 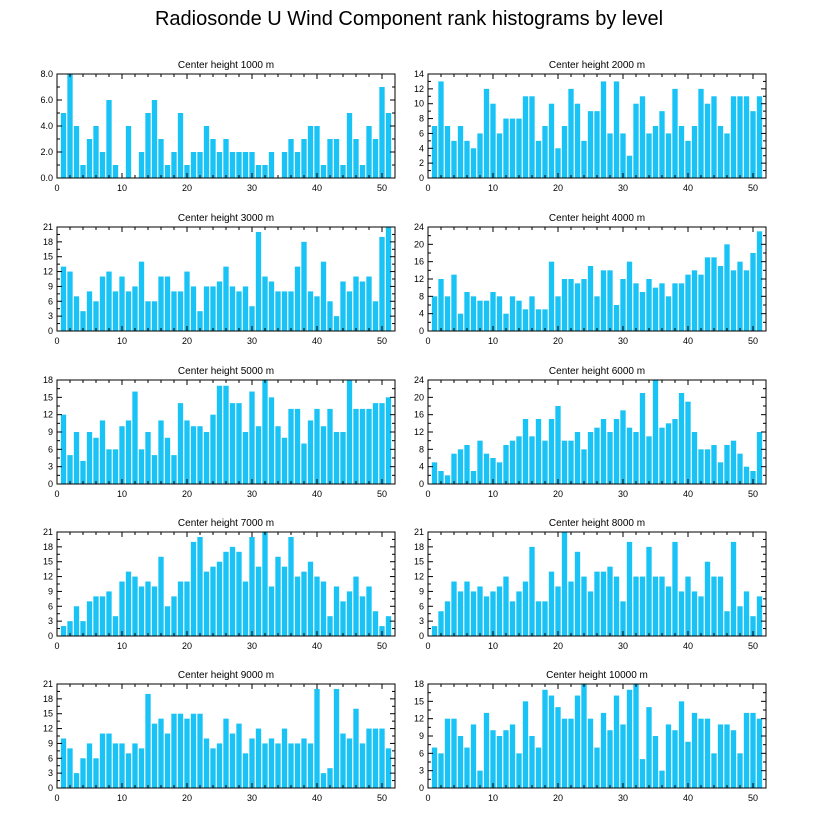 I want to click on y-tick-label: 0, so click(x=50, y=484).